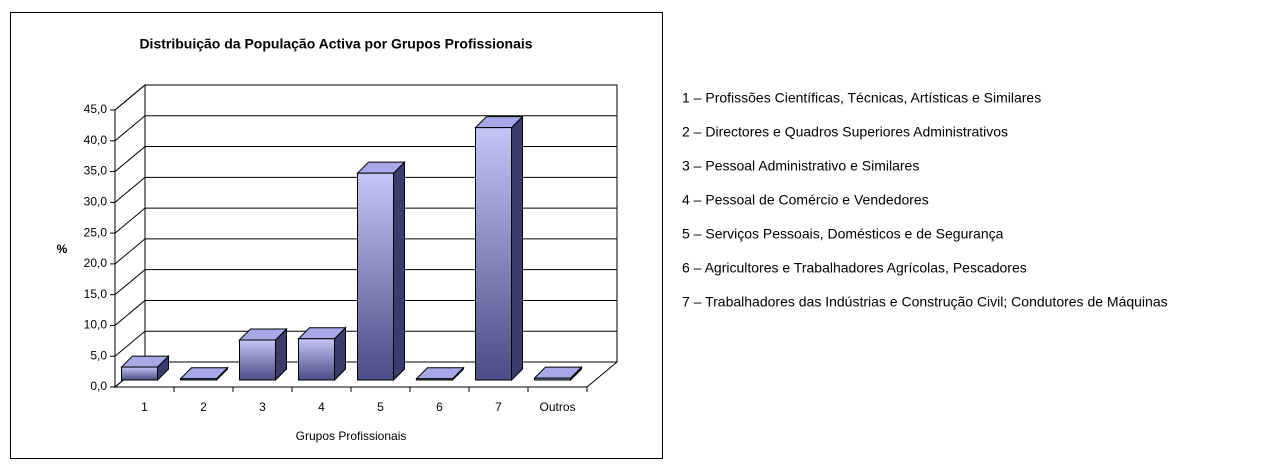 The width and height of the screenshot is (1267, 469). What do you see at coordinates (144, 407) in the screenshot?
I see `x-tick-label: 1` at bounding box center [144, 407].